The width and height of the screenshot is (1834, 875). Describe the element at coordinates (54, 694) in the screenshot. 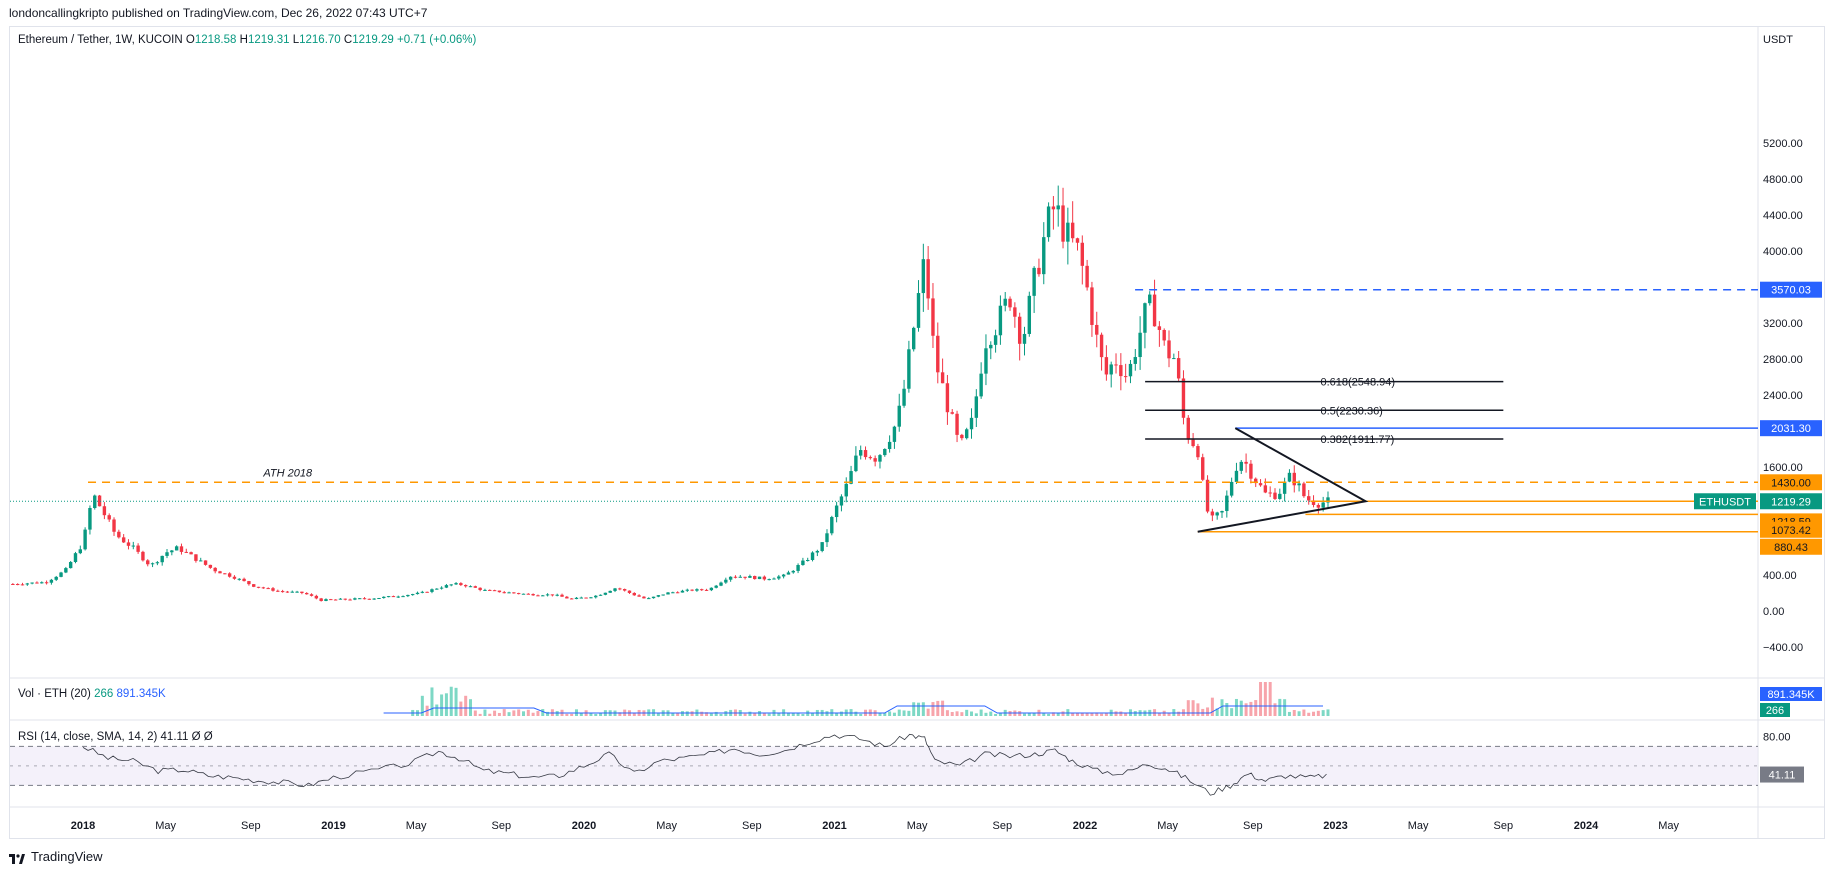

I see `volume-label: Vol · ETH (20)` at that location.